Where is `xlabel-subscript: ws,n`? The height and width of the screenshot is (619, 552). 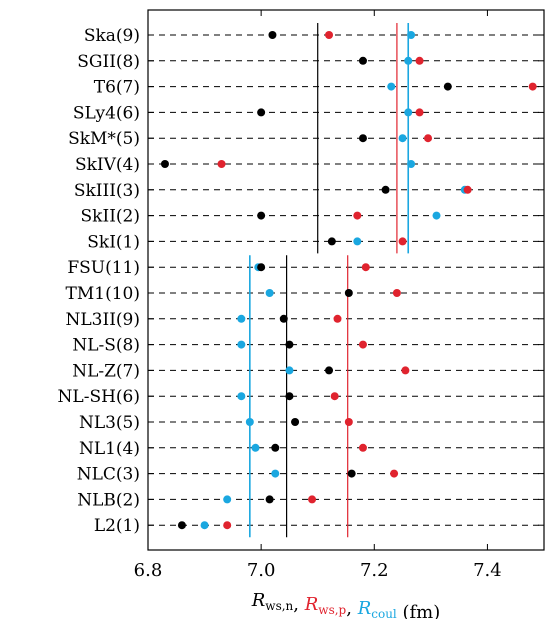 xlabel-subscript: ws,n is located at coordinates (279, 606).